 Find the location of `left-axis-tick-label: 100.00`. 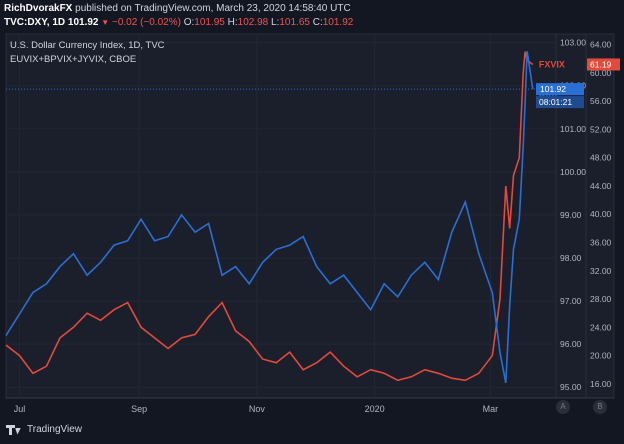

left-axis-tick-label: 100.00 is located at coordinates (573, 172).